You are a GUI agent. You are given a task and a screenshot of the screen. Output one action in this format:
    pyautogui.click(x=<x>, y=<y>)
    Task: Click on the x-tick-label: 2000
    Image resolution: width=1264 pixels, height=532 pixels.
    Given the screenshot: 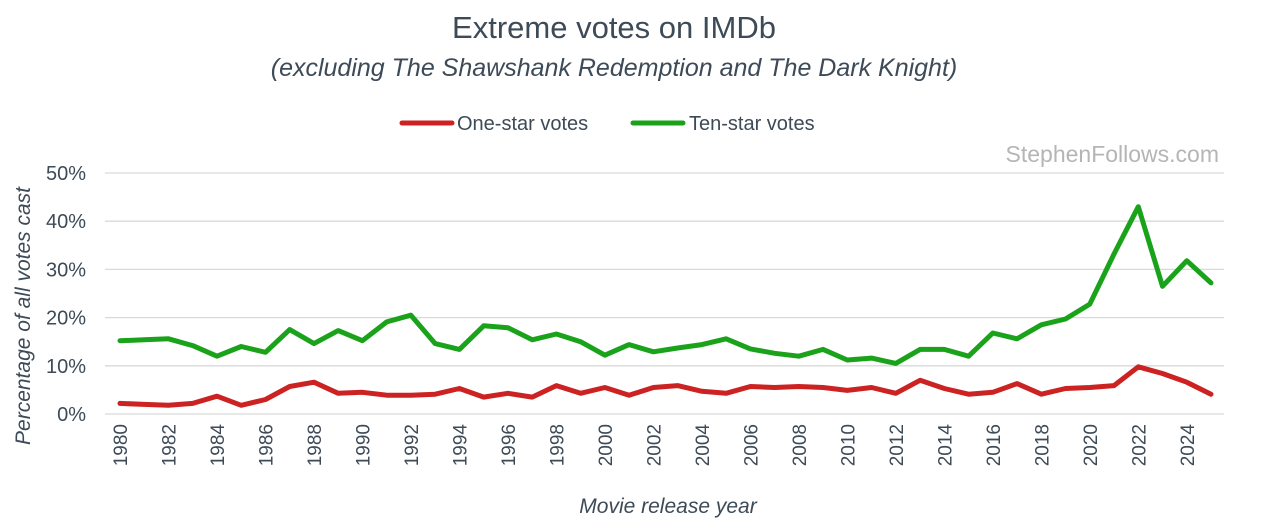 What is the action you would take?
    pyautogui.click(x=606, y=445)
    